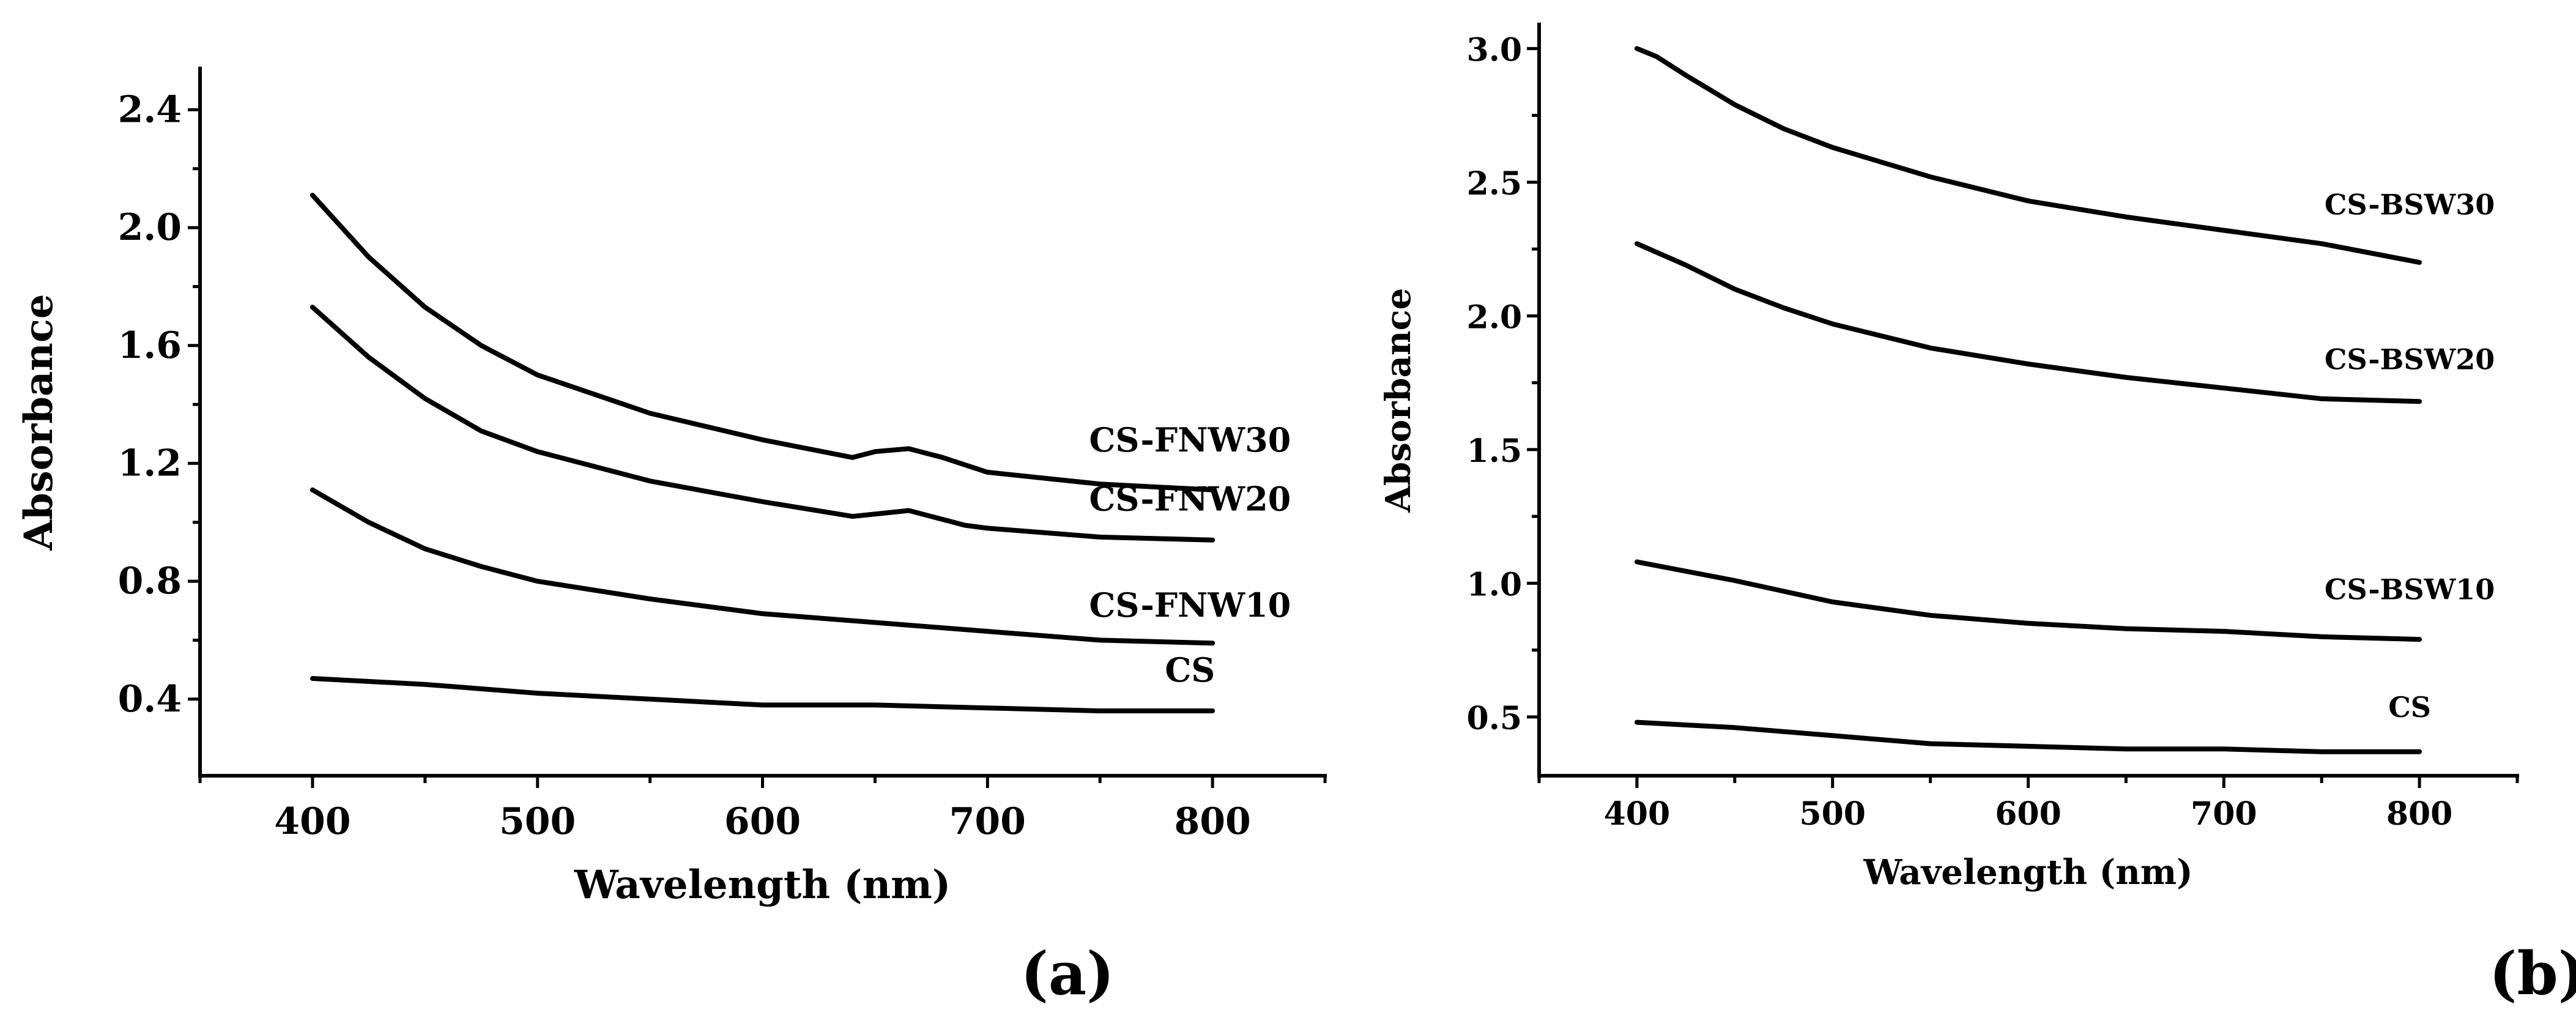 The width and height of the screenshot is (2576, 1018). What do you see at coordinates (1067, 973) in the screenshot?
I see `panel-label: (a)` at bounding box center [1067, 973].